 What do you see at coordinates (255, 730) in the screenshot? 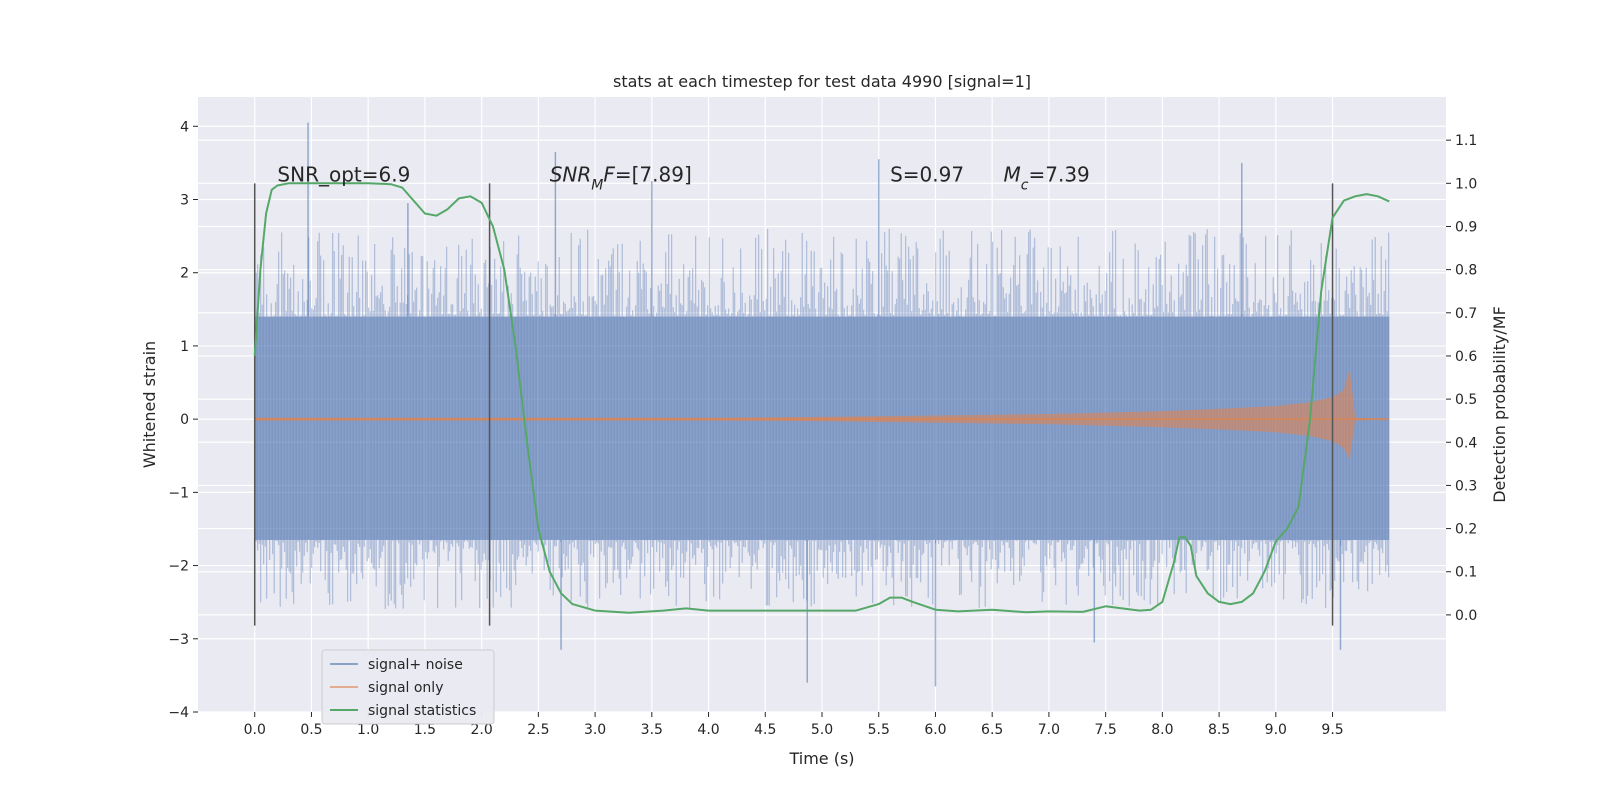
I see `x-tick-label: 0.0` at bounding box center [255, 730].